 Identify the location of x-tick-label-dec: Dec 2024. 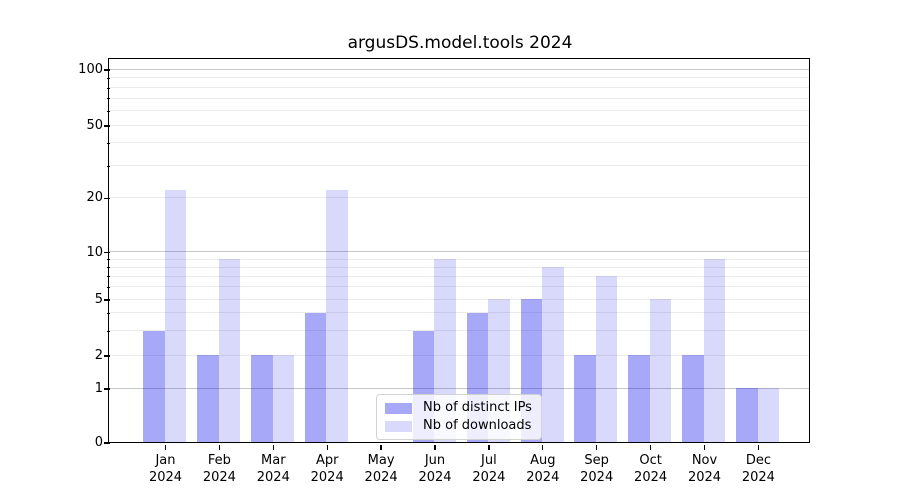
(758, 469).